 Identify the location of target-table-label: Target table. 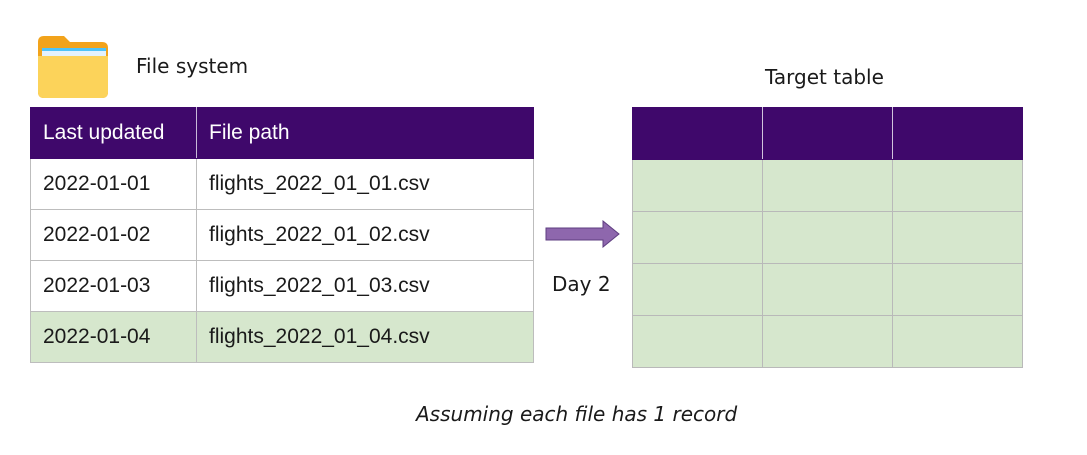
(824, 77).